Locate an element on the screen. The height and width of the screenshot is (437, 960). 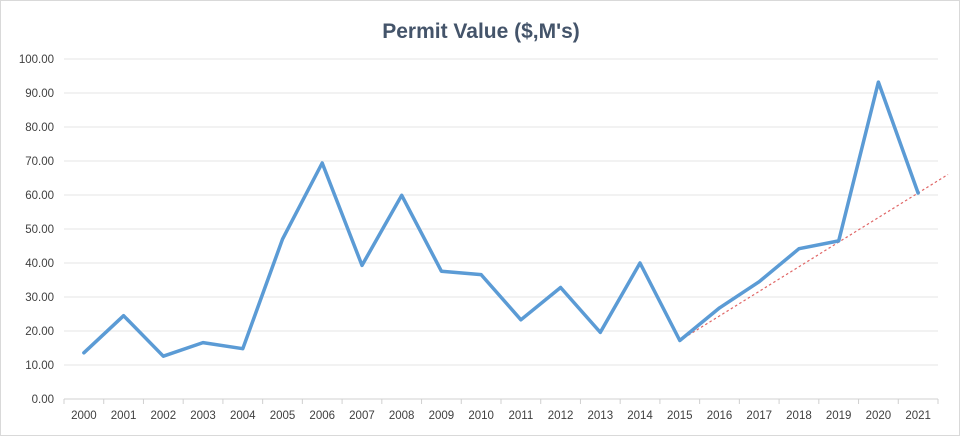
x-tick-label: 2013 is located at coordinates (601, 416).